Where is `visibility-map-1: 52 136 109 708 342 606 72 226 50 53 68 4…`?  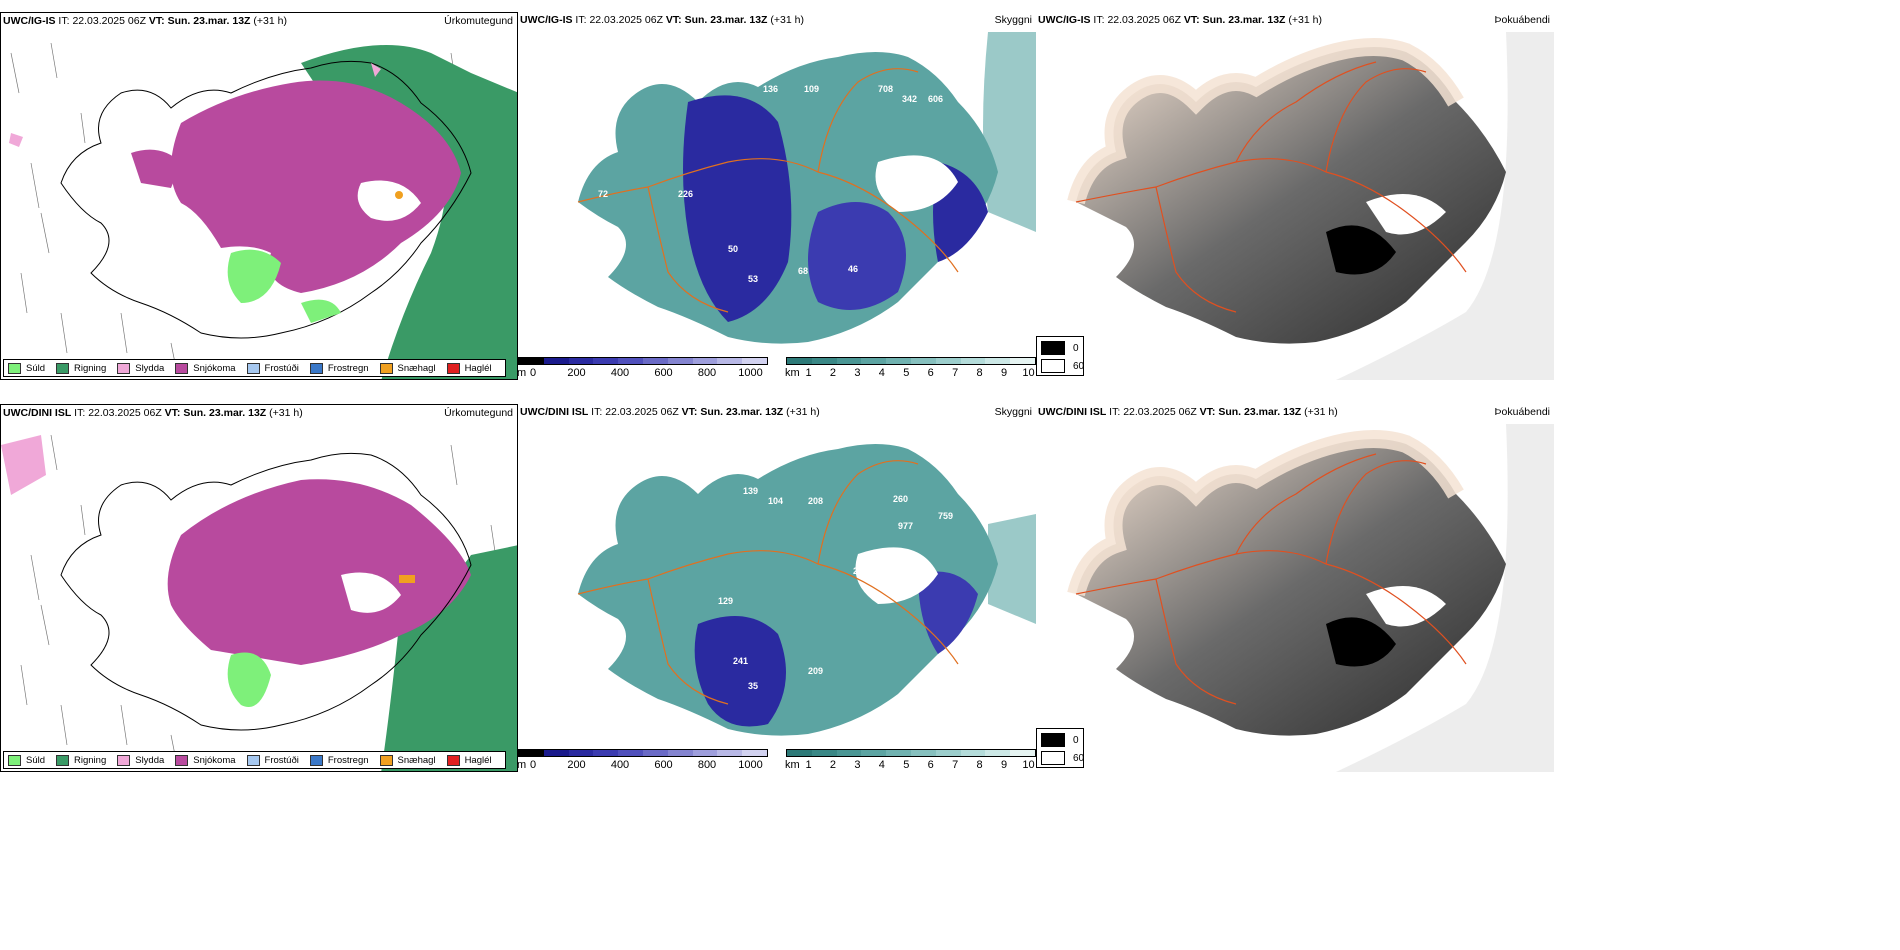
visibility-map-1: 52 136 109 708 342 606 72 226 50 53 68 4… is located at coordinates (806, 188).